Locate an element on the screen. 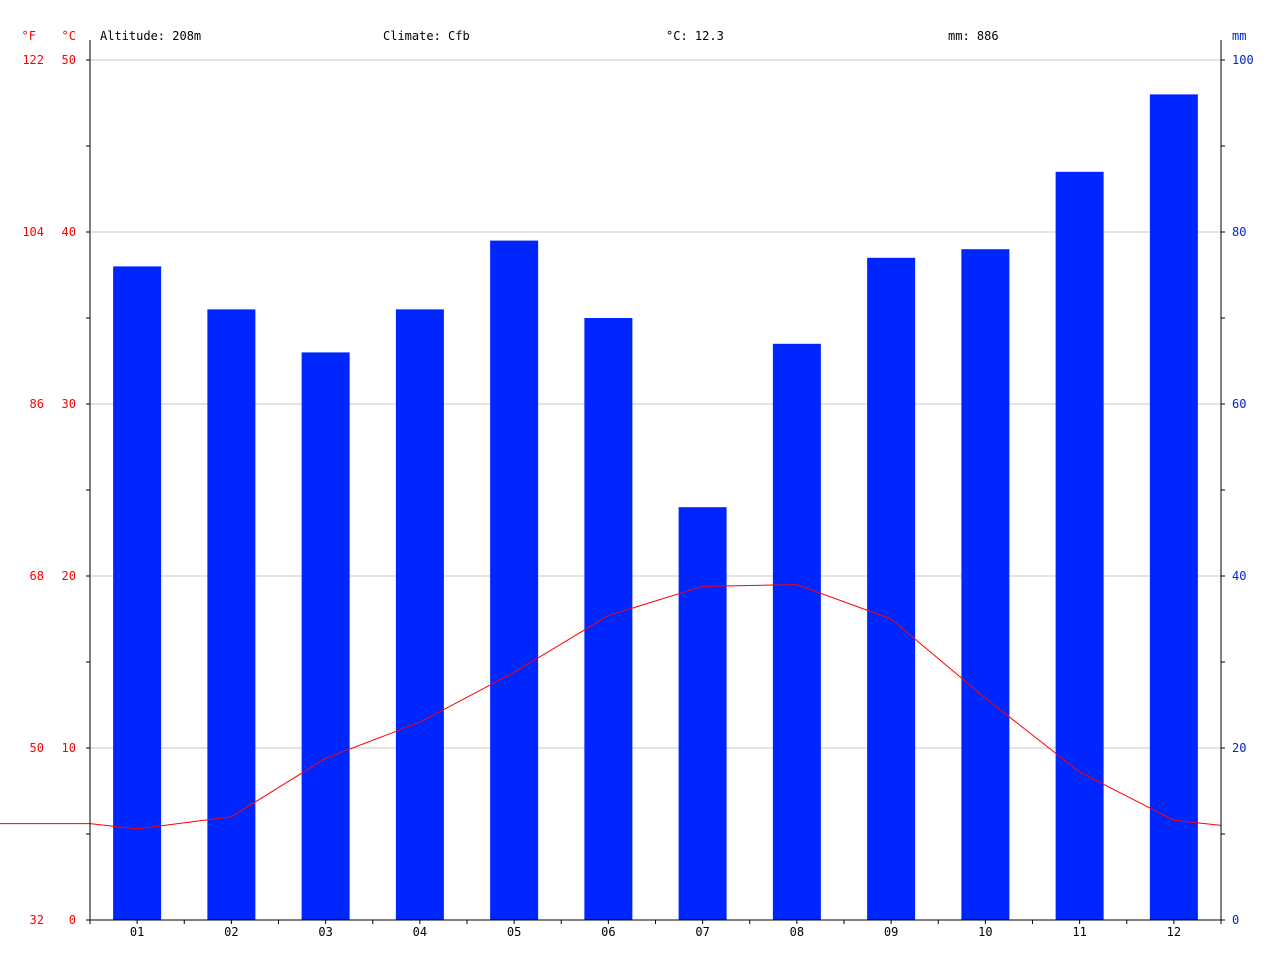 The height and width of the screenshot is (960, 1280). month-tick-label: 03 is located at coordinates (325, 932).